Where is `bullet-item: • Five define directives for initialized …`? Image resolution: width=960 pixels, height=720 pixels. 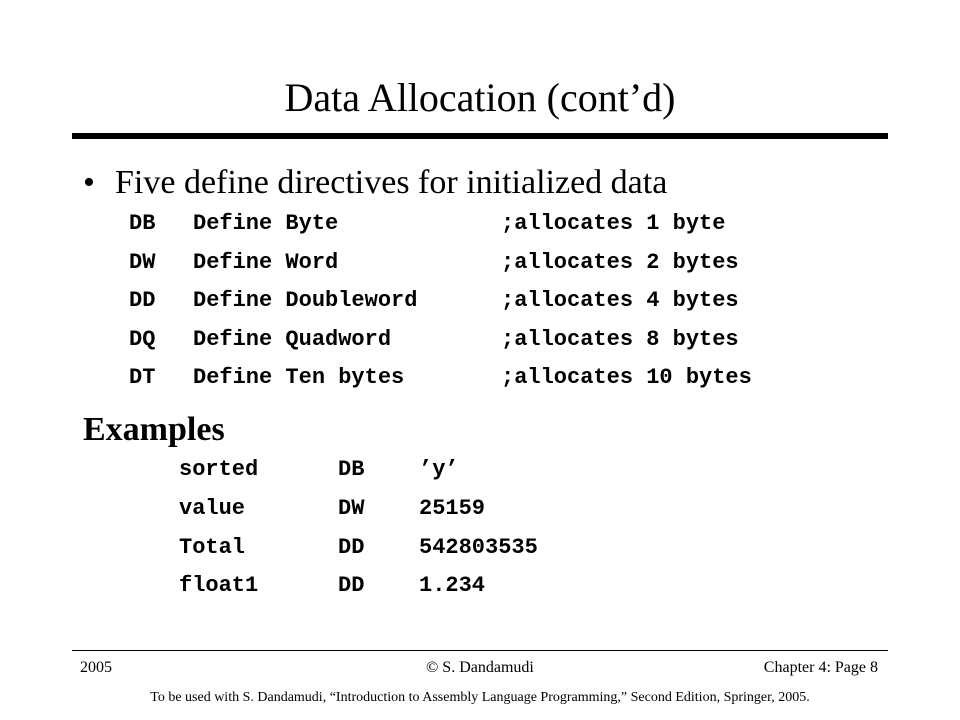
bullet-item: • Five define directives for initialized … is located at coordinates (375, 183).